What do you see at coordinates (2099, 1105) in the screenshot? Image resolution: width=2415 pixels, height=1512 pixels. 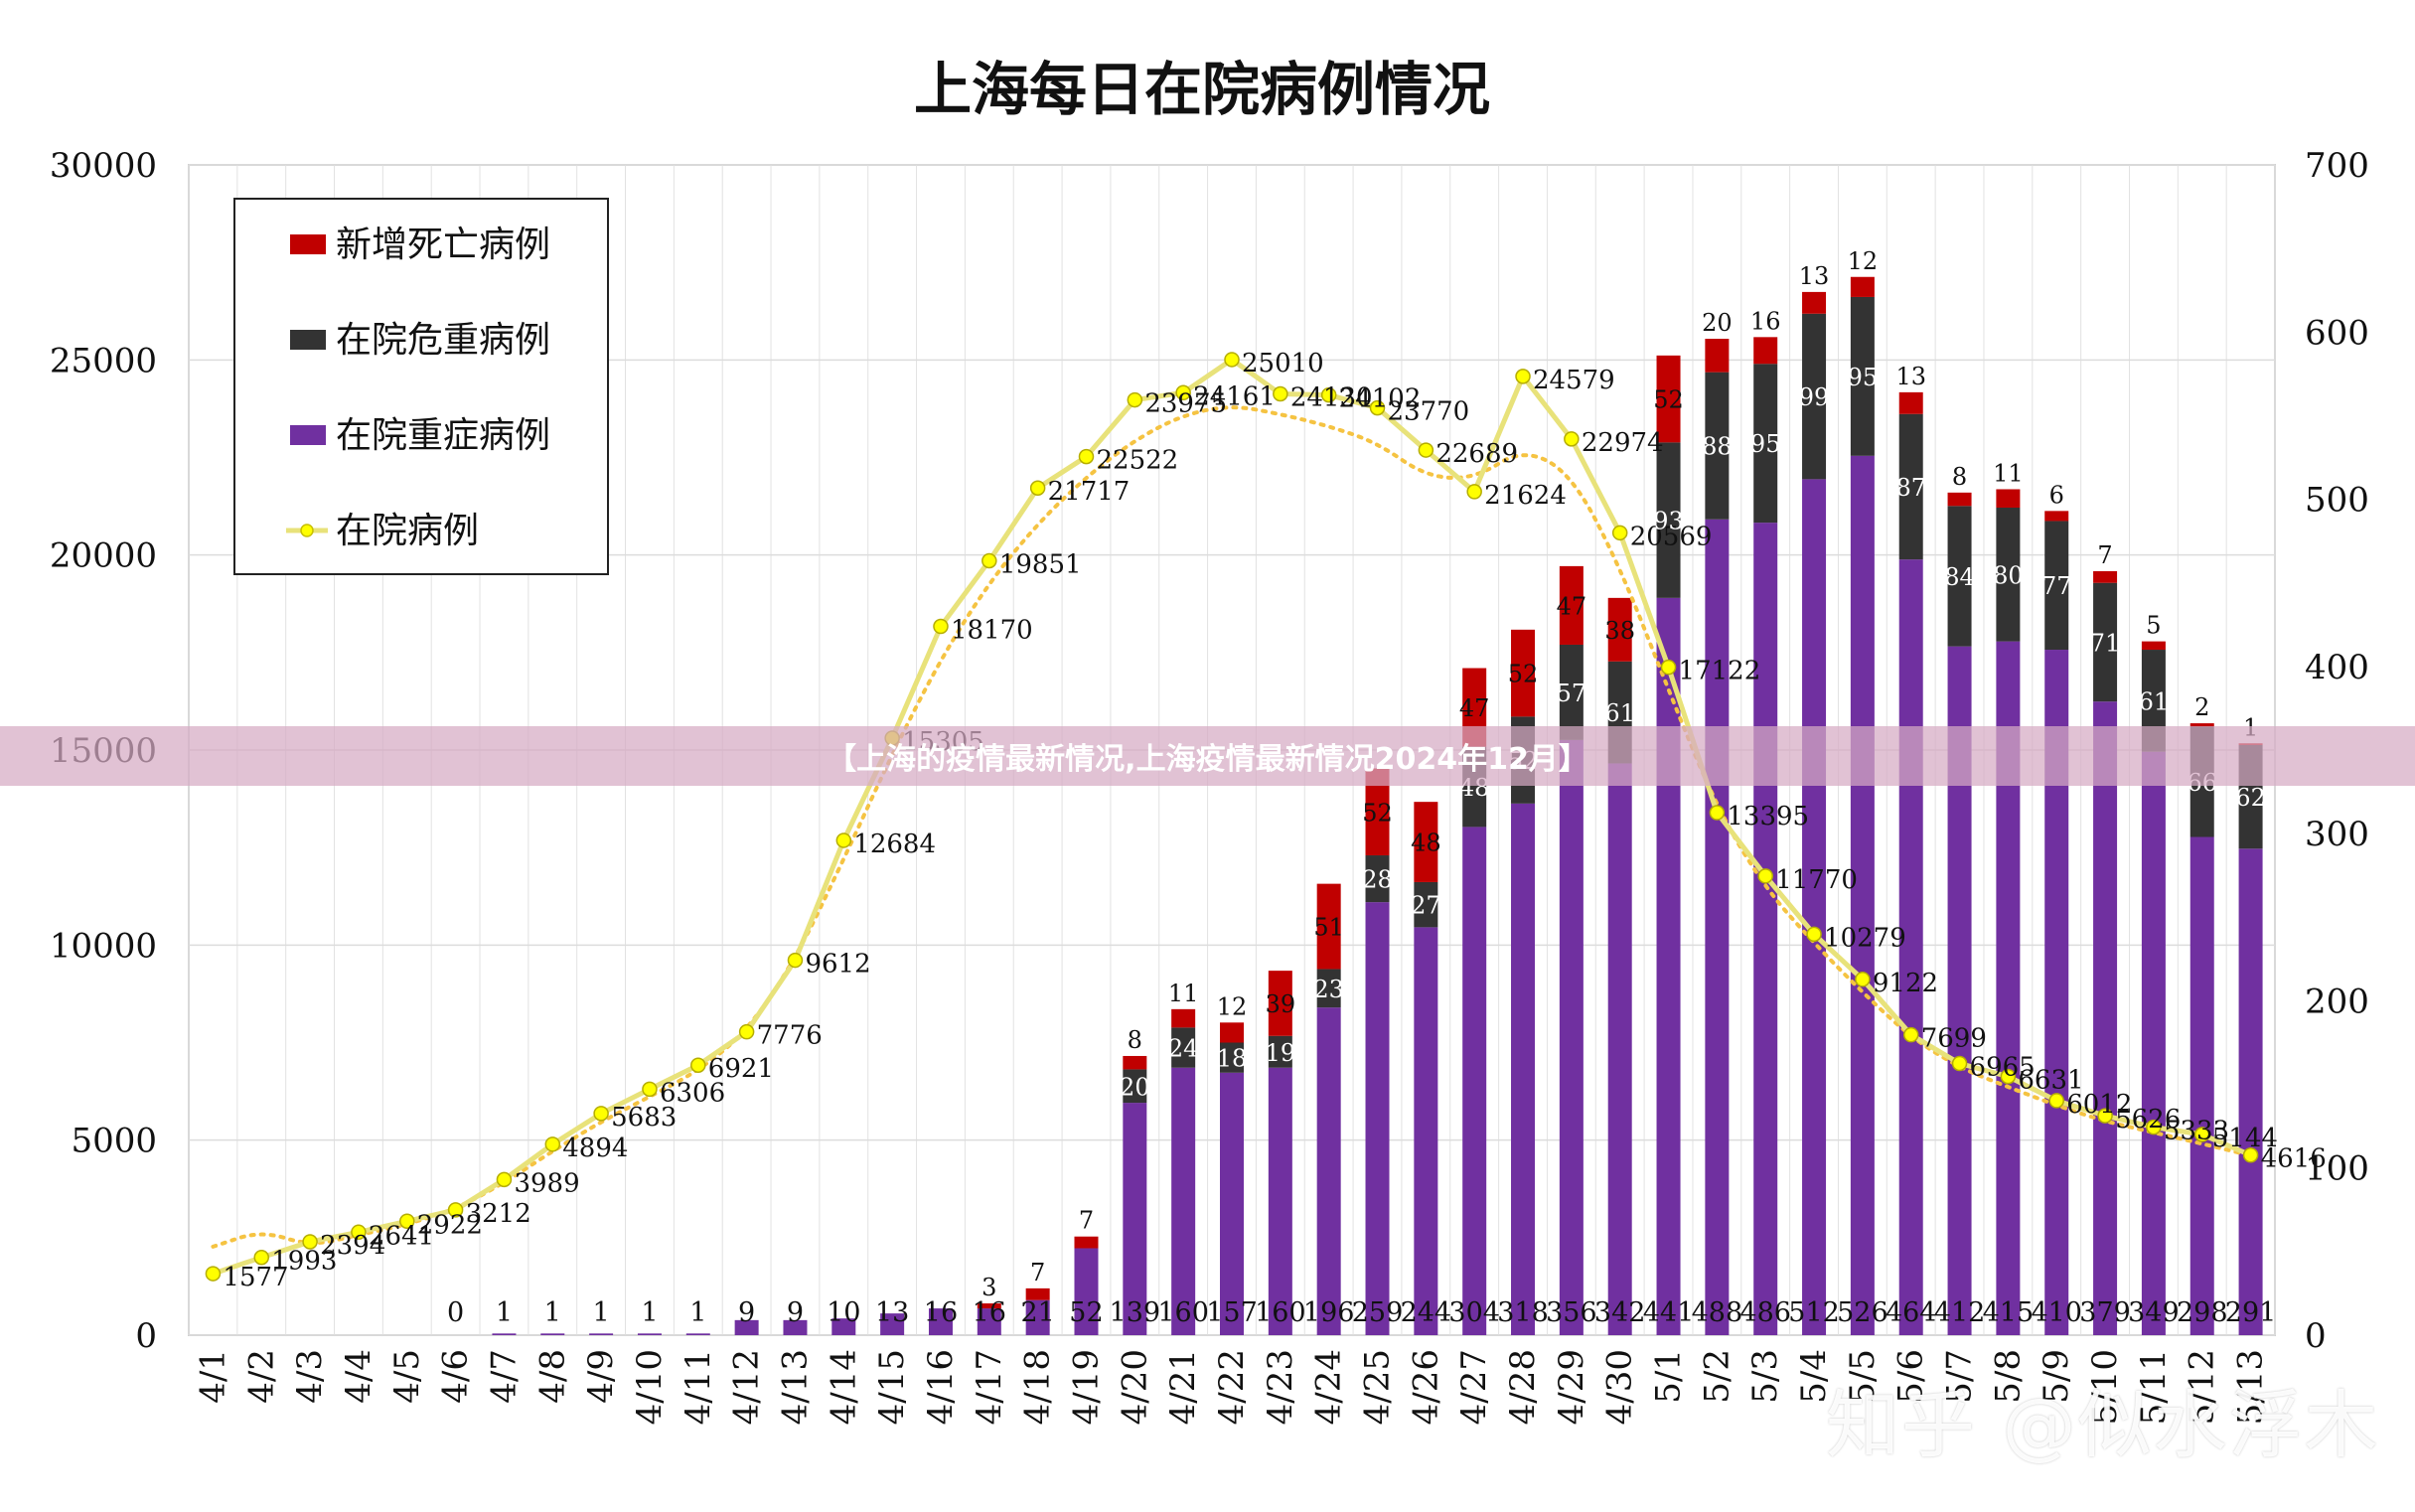 I see `hospitalized-label: 6012` at bounding box center [2099, 1105].